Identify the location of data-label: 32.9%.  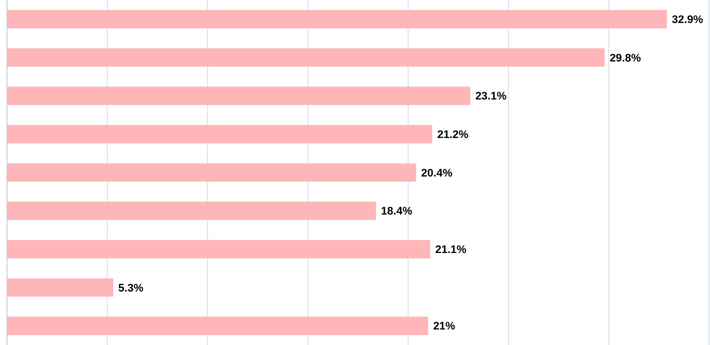
(688, 20).